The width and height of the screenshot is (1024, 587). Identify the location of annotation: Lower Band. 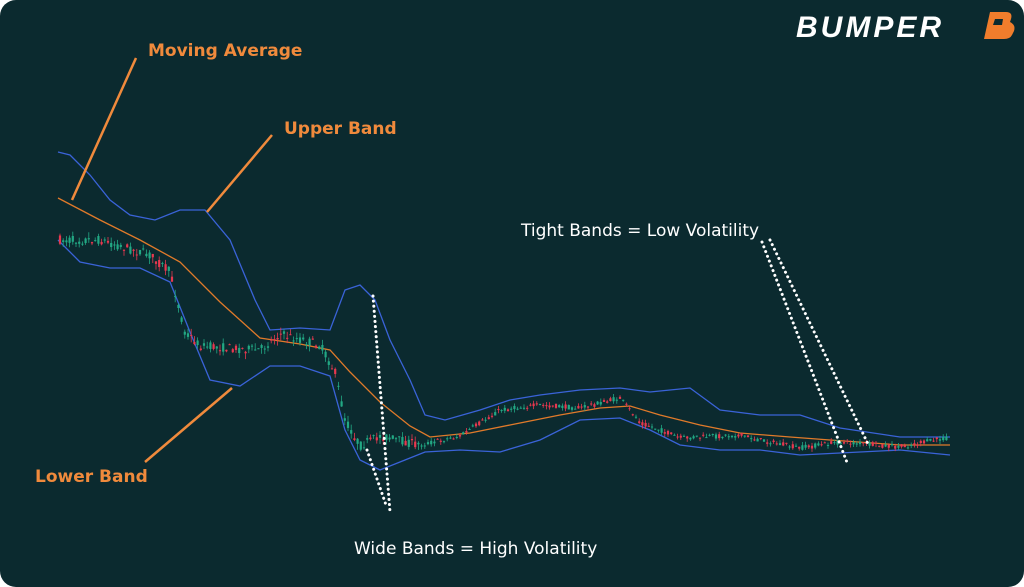
(91, 477).